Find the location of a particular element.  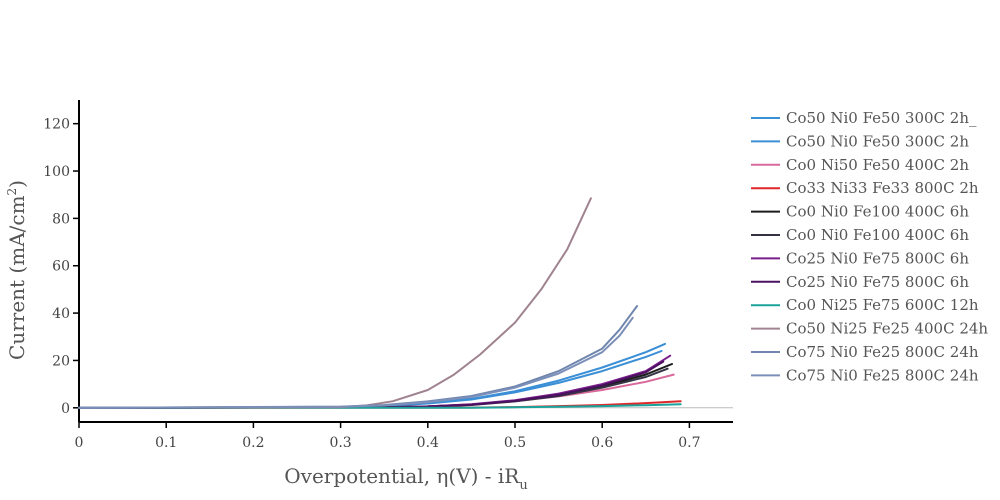

legend-label: Co33 Ni33 Fe33 800C 2h is located at coordinates (882, 188).